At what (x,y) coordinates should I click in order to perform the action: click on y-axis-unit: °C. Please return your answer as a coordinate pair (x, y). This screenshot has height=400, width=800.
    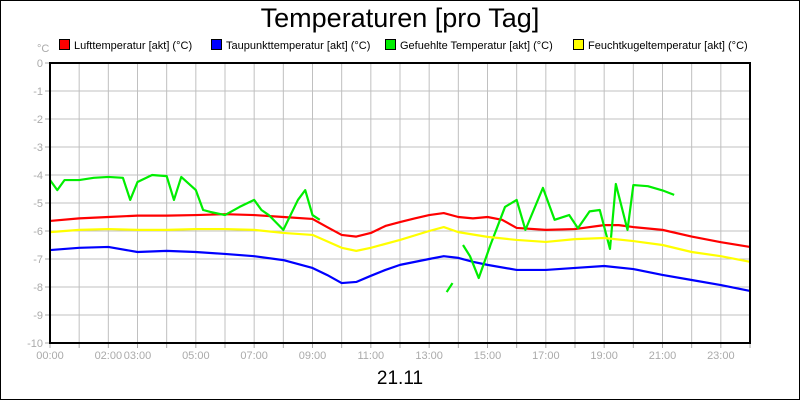
    Looking at the image, I should click on (43, 49).